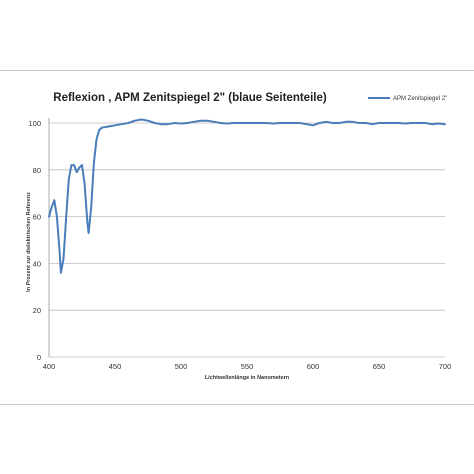  What do you see at coordinates (420, 99) in the screenshot?
I see `legend-label: APM Zenitspiegel 2"` at bounding box center [420, 99].